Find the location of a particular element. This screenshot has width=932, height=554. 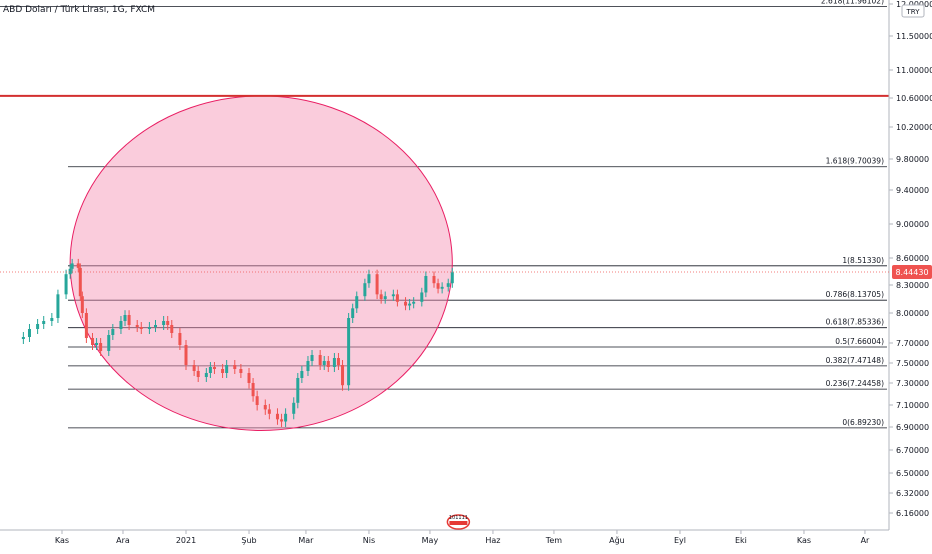

fib-label: 0(6.89230) is located at coordinates (863, 422).